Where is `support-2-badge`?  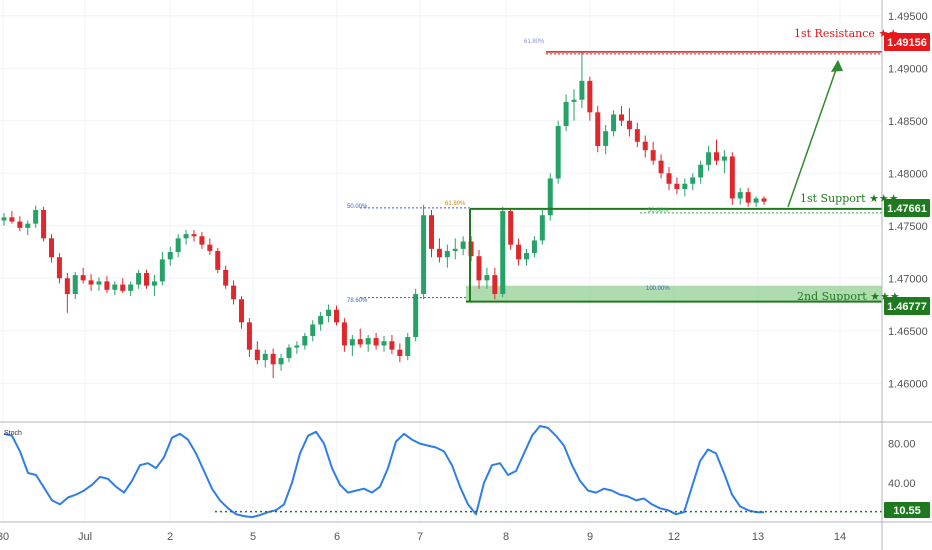 support-2-badge is located at coordinates (907, 306).